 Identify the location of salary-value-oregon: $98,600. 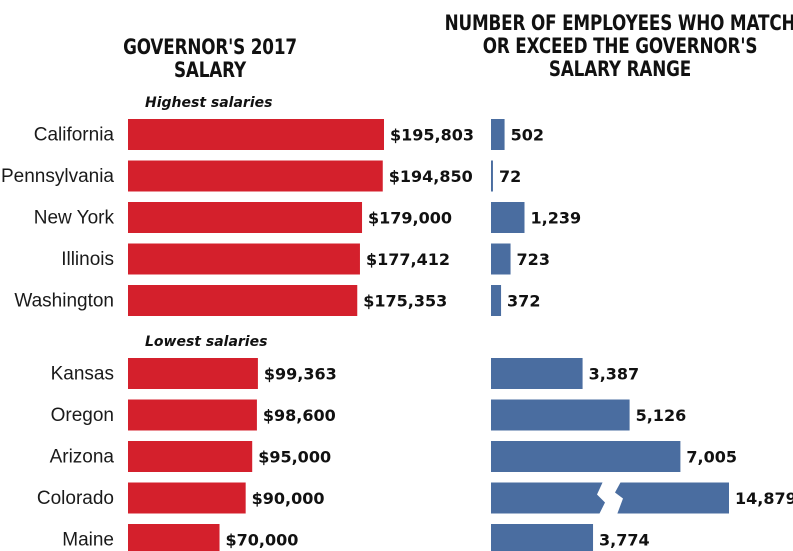
(299, 415).